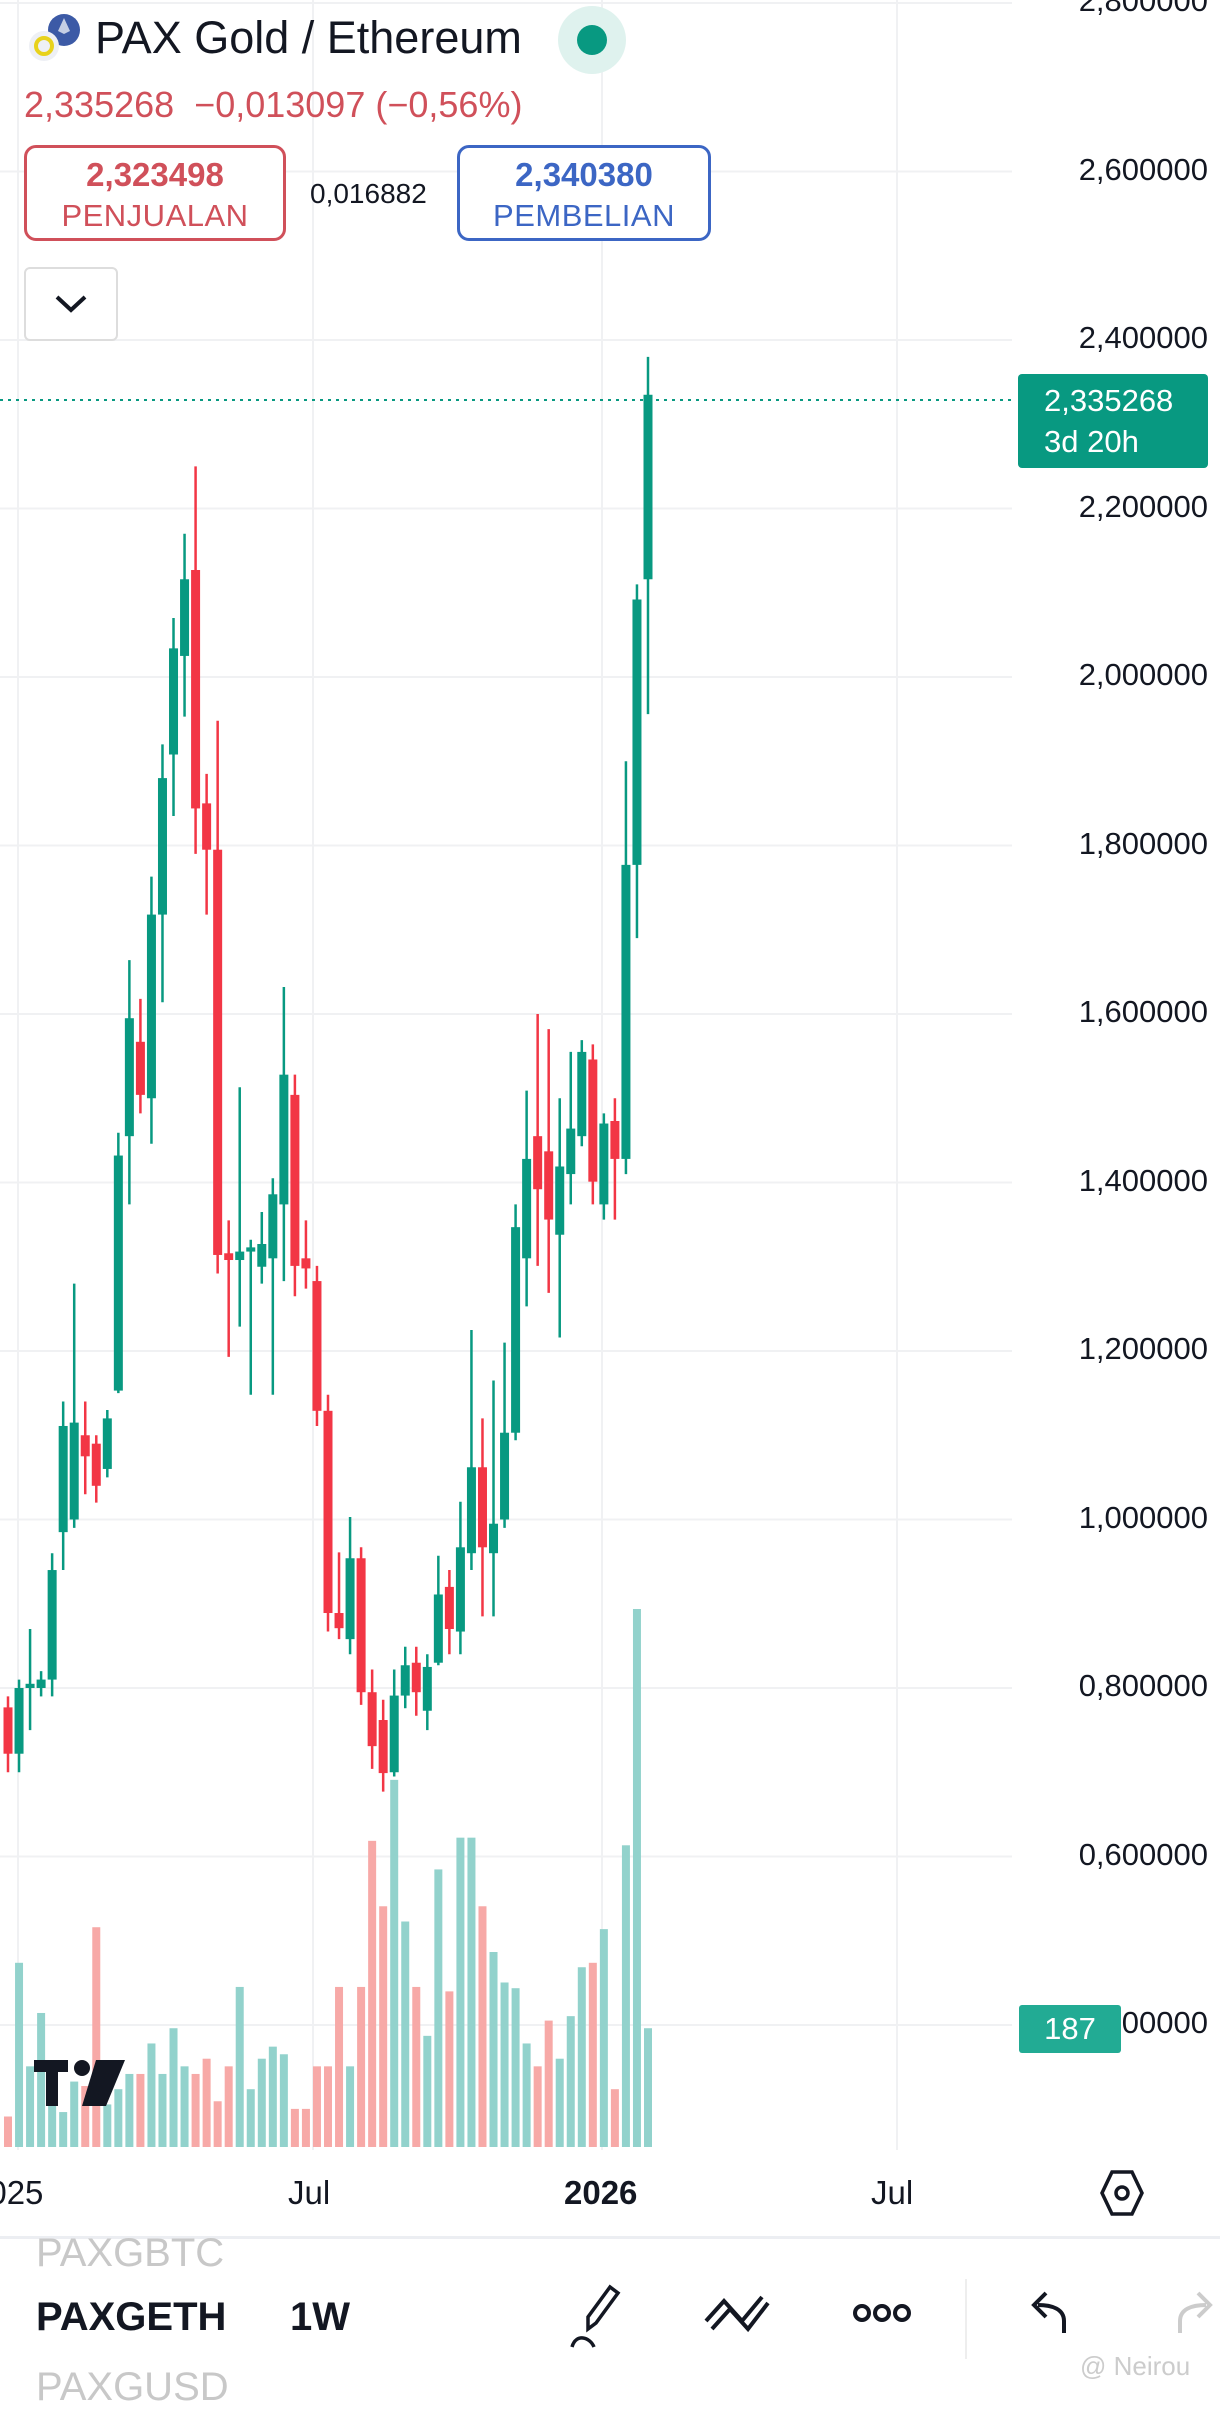 The image size is (1220, 2410). Describe the element at coordinates (1122, 2195) in the screenshot. I see `chart-settings-button` at that location.